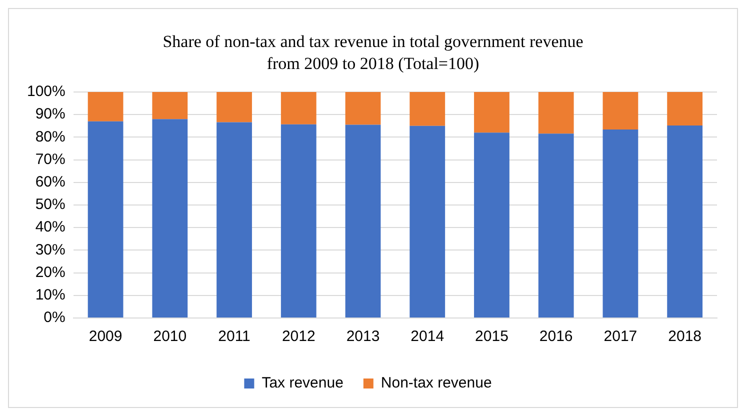 Image resolution: width=750 pixels, height=419 pixels. I want to click on x-tick-label: 2009, so click(105, 337).